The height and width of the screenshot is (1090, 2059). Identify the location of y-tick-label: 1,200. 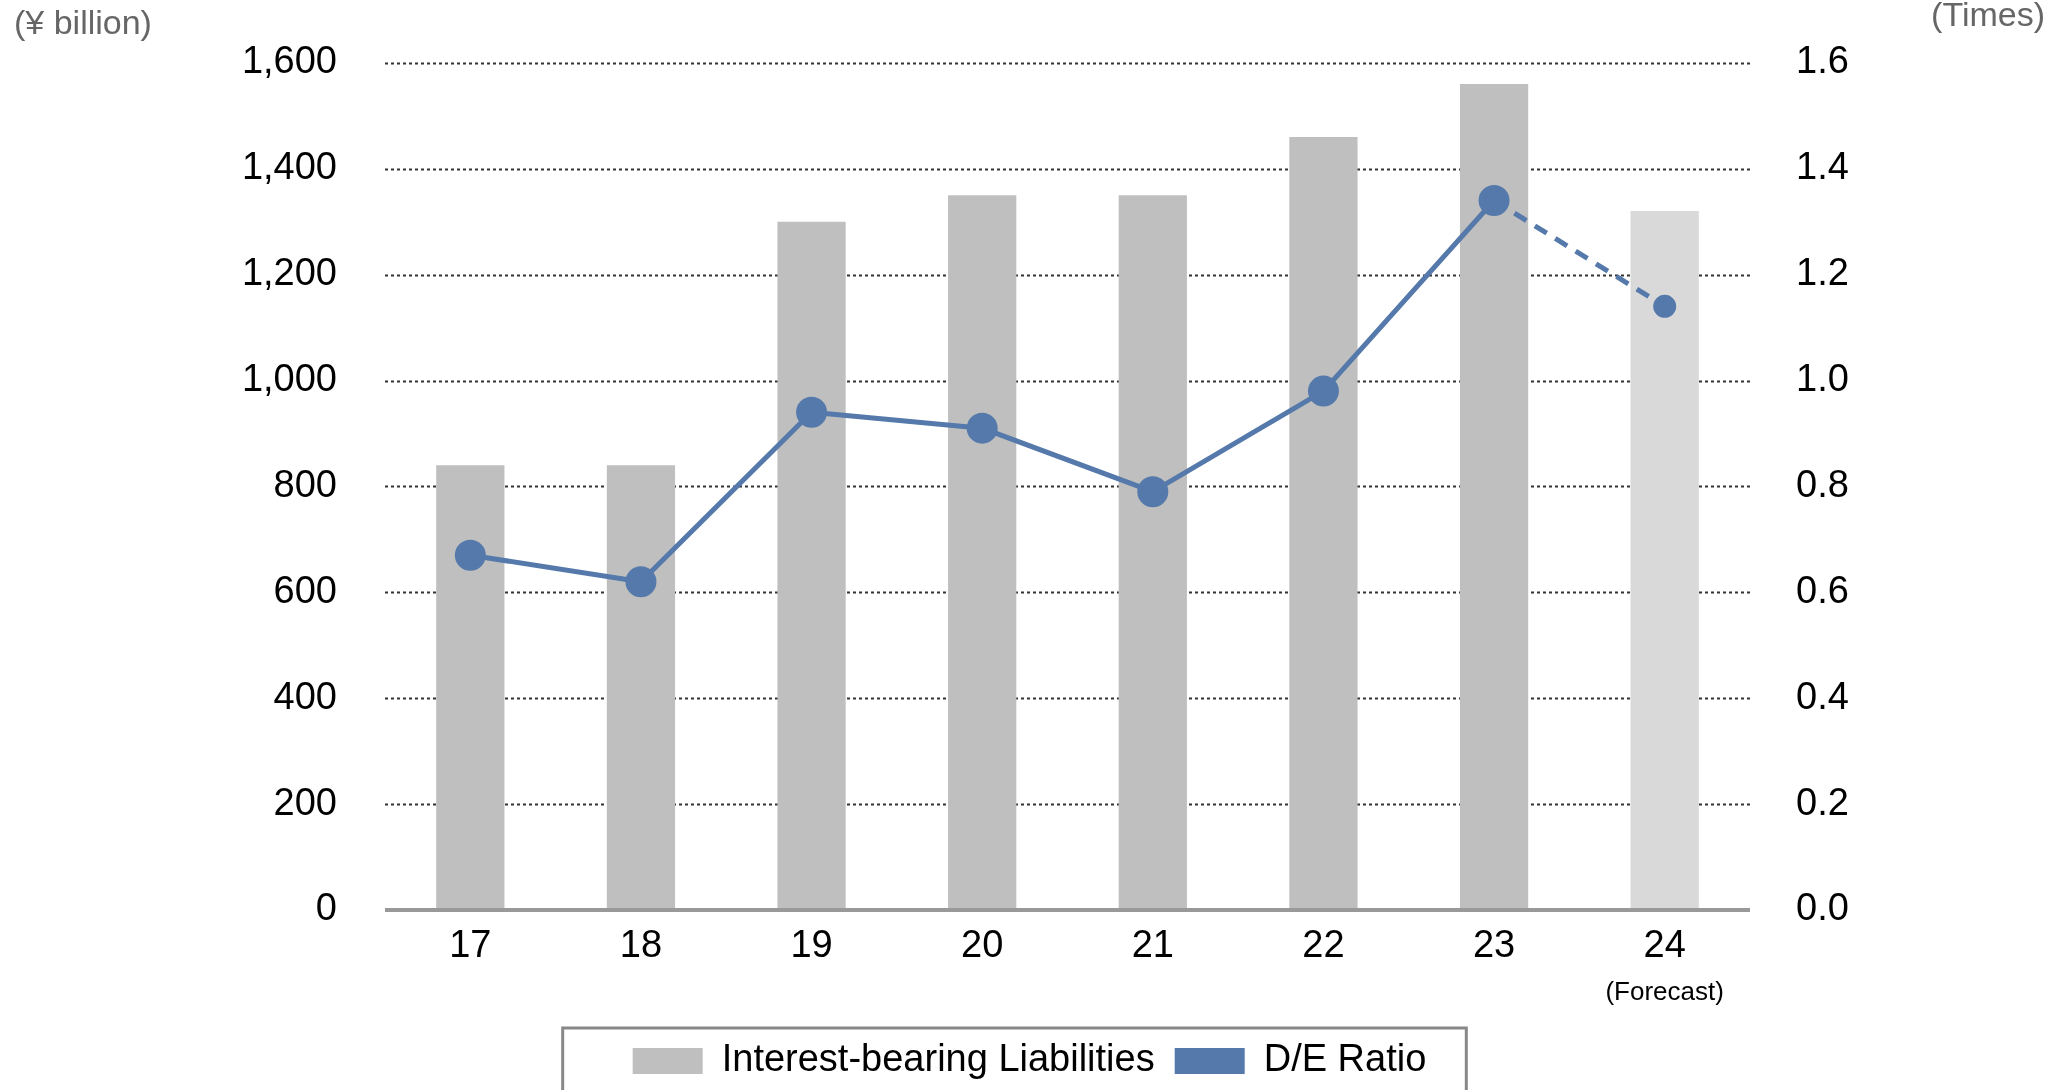
(289, 272).